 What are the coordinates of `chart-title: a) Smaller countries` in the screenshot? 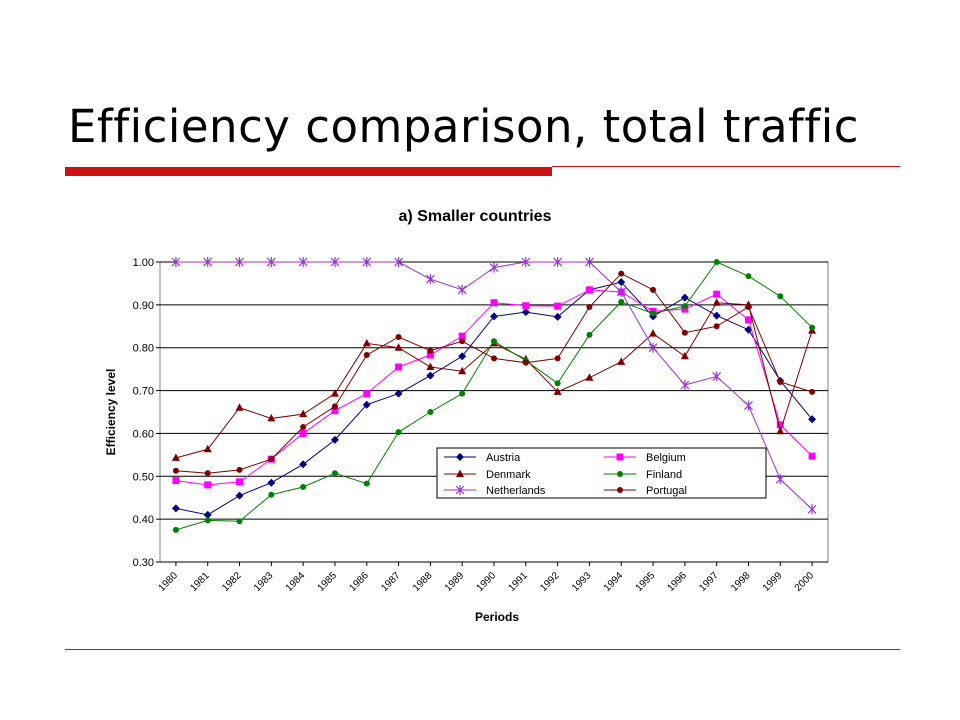 It's located at (475, 216).